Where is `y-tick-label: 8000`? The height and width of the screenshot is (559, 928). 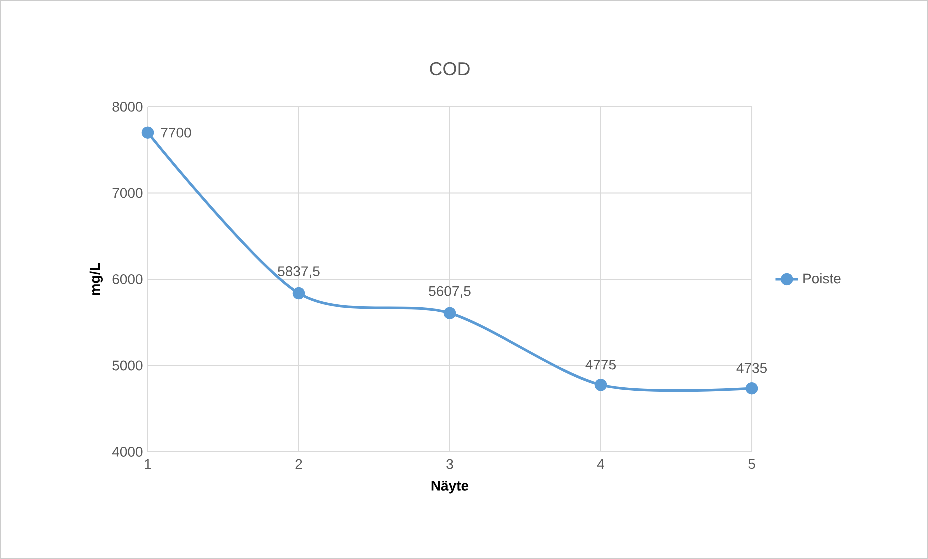 y-tick-label: 8000 is located at coordinates (127, 107).